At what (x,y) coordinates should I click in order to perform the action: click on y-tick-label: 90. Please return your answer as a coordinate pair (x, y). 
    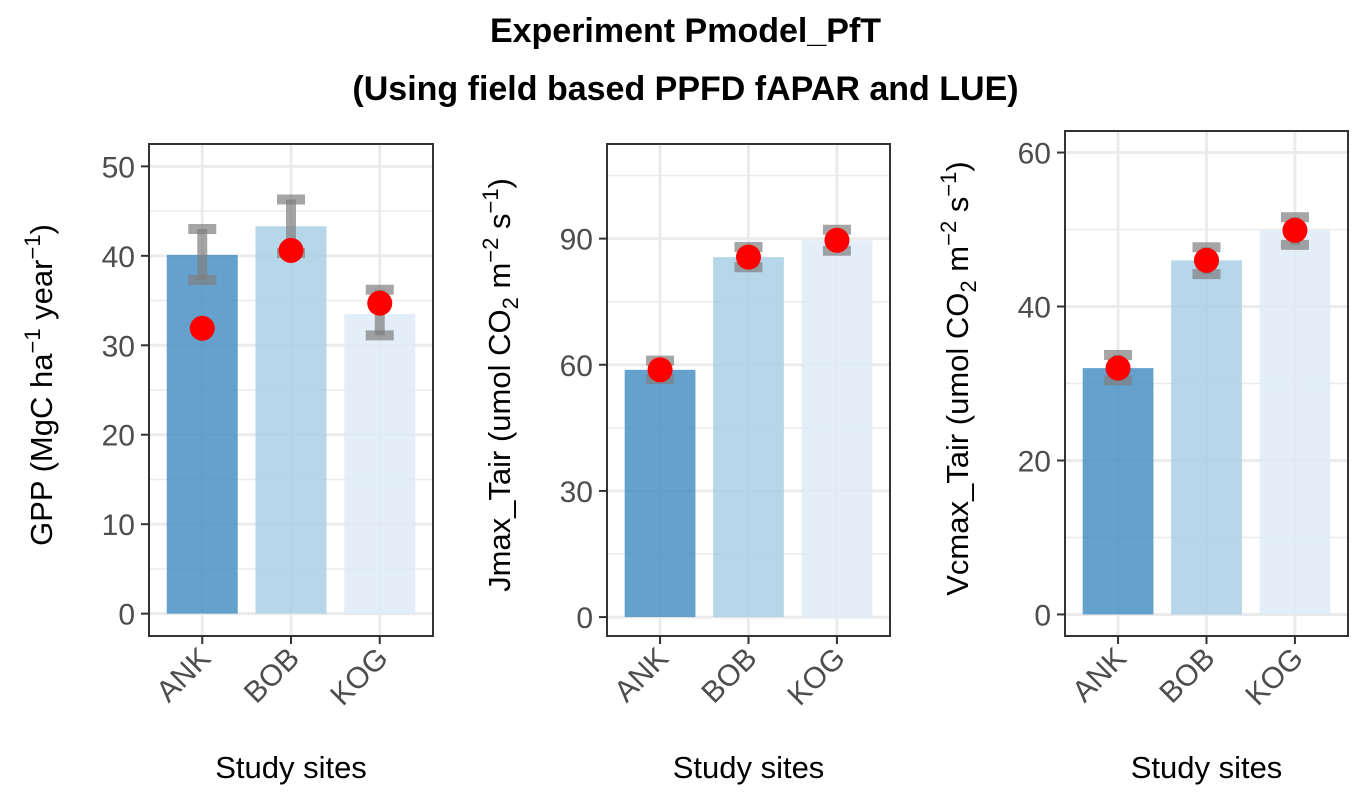
    Looking at the image, I should click on (576, 240).